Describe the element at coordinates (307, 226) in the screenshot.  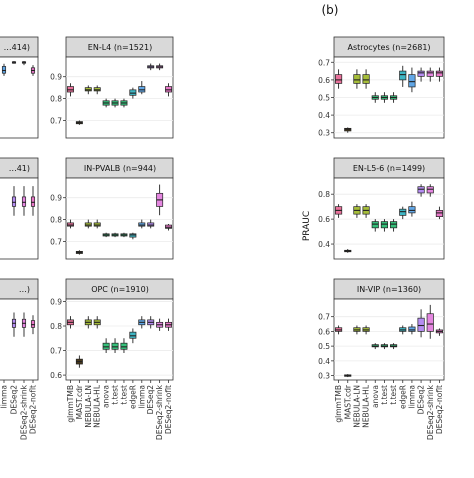
I see `y-axis-label: PRAUC` at that location.